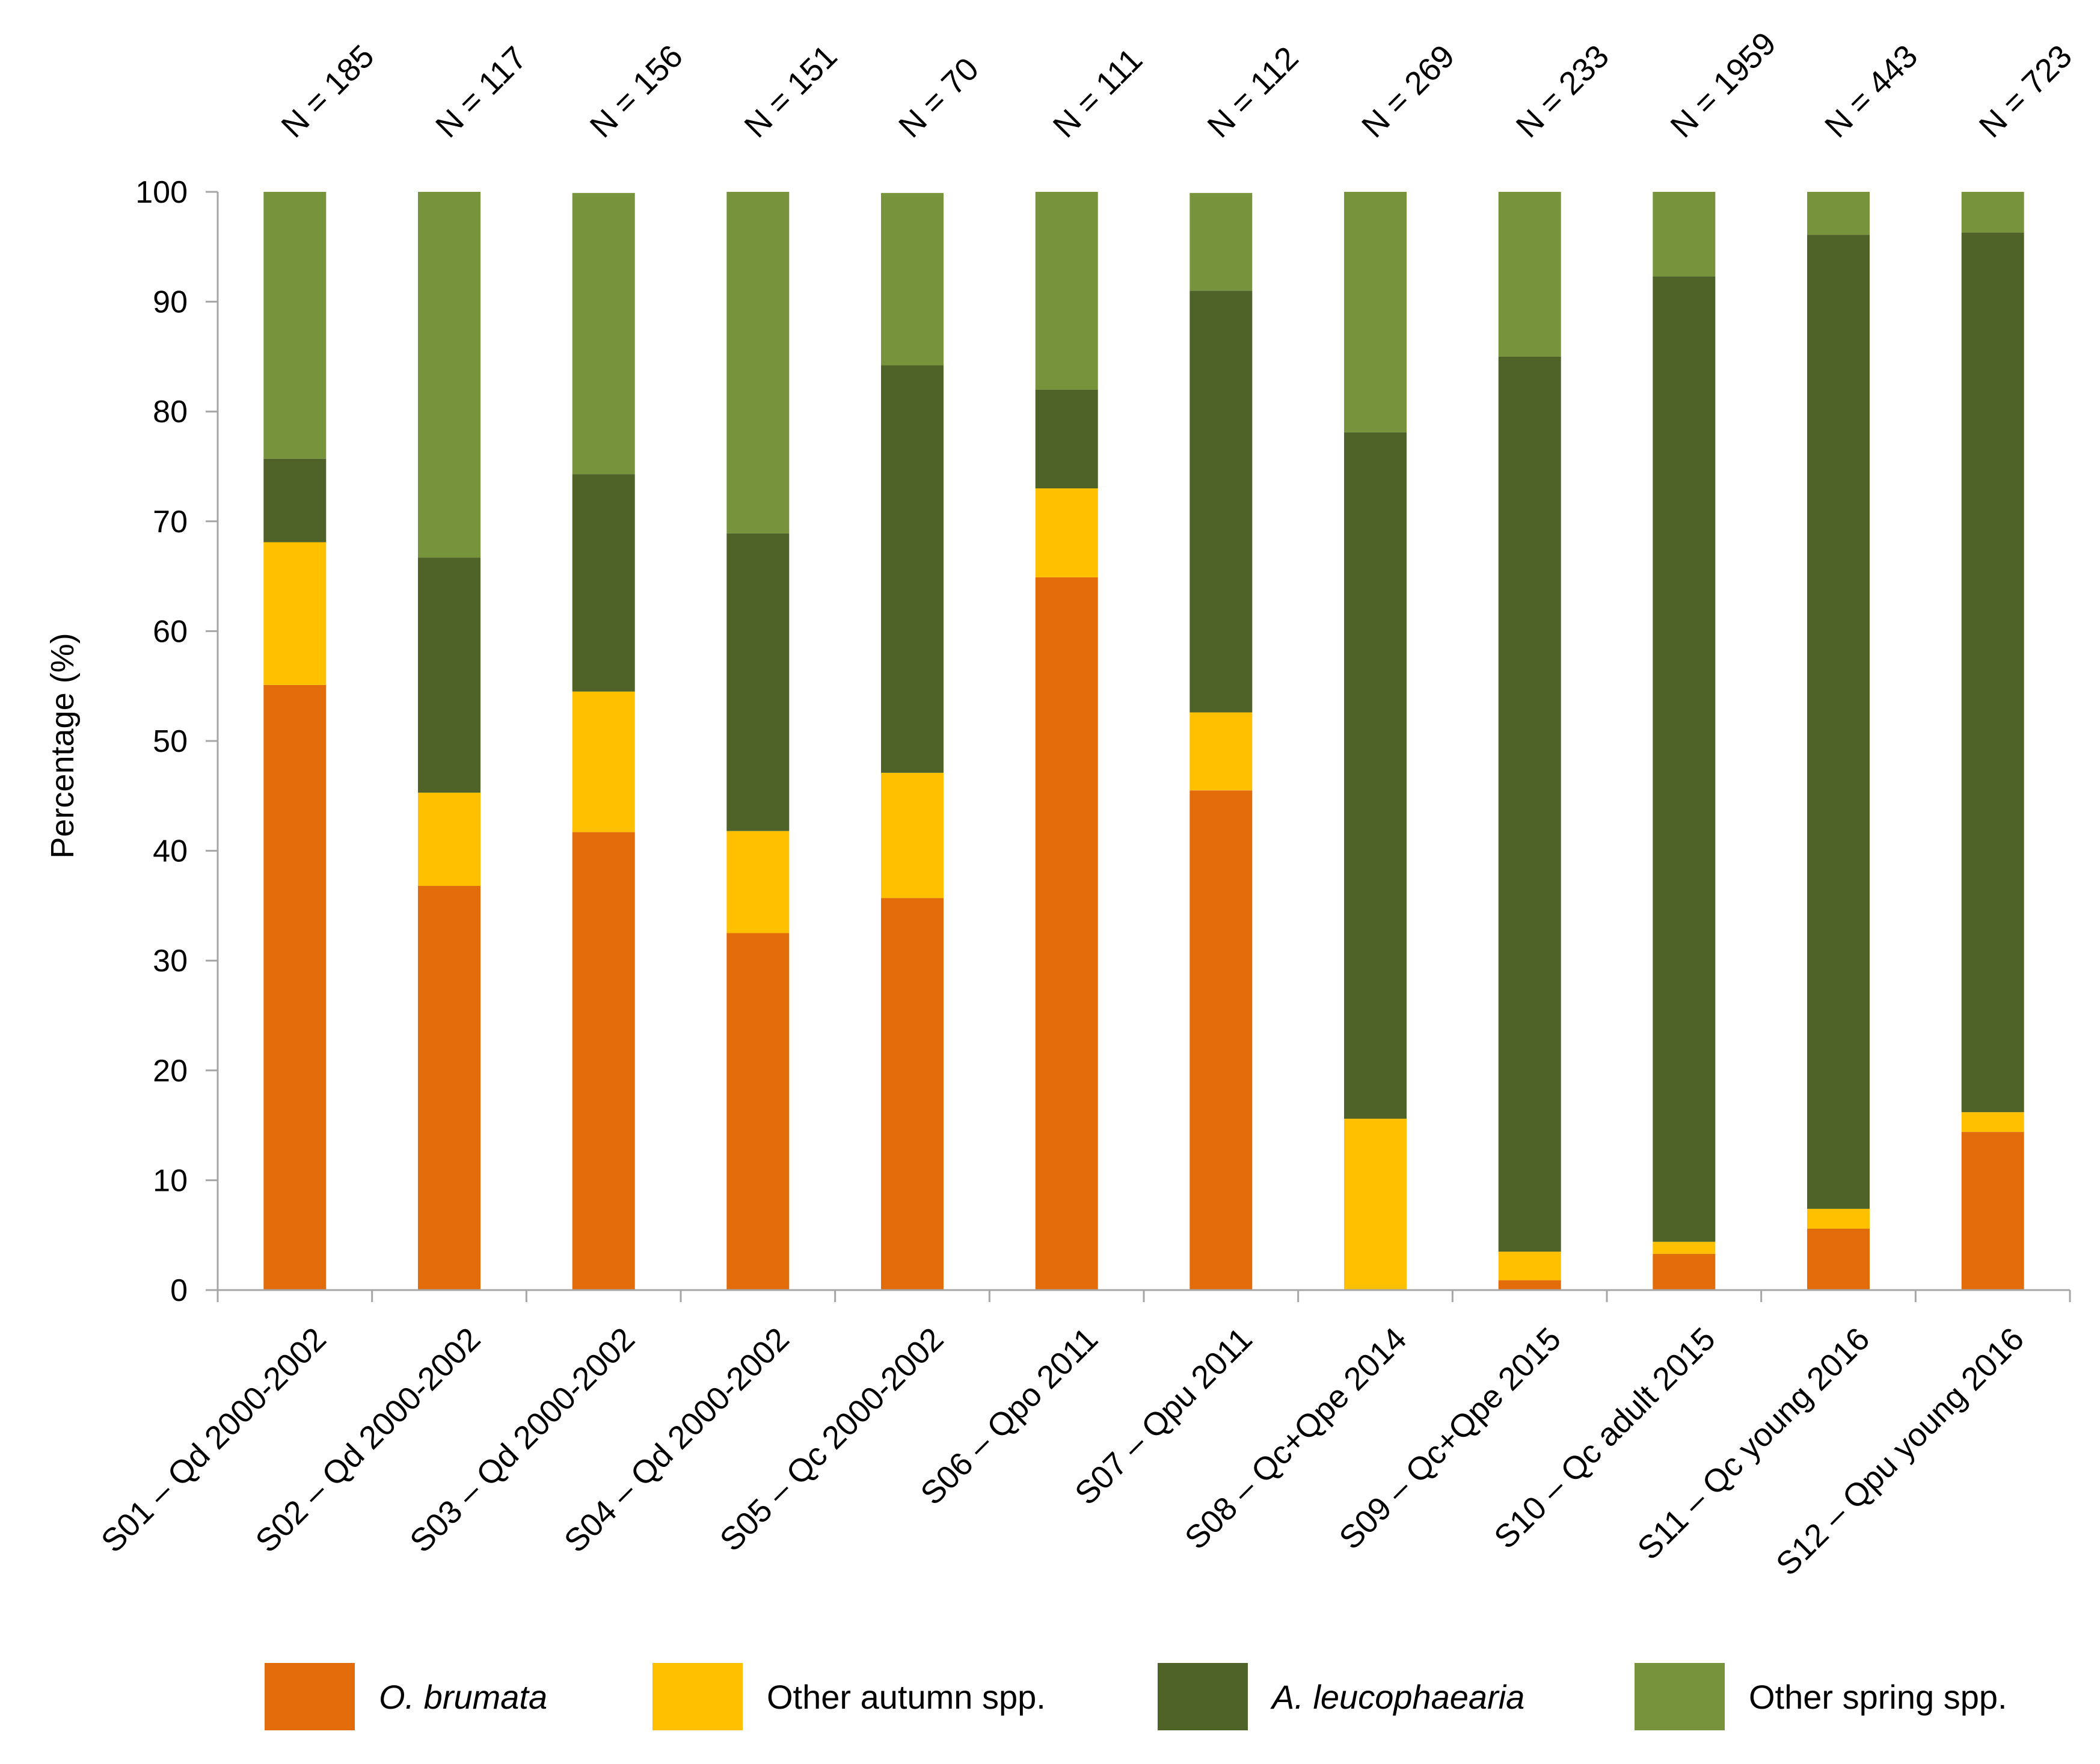  Describe the element at coordinates (1408, 91) in the screenshot. I see `n-label-8: N = 269` at that location.